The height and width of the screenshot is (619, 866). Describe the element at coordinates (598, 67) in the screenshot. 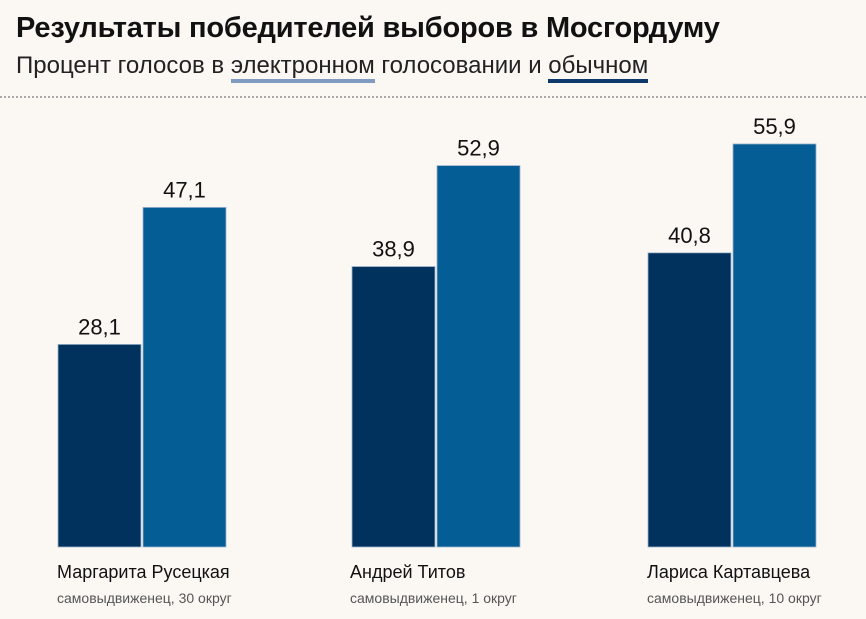

I see `legend-regular: обычном` at that location.